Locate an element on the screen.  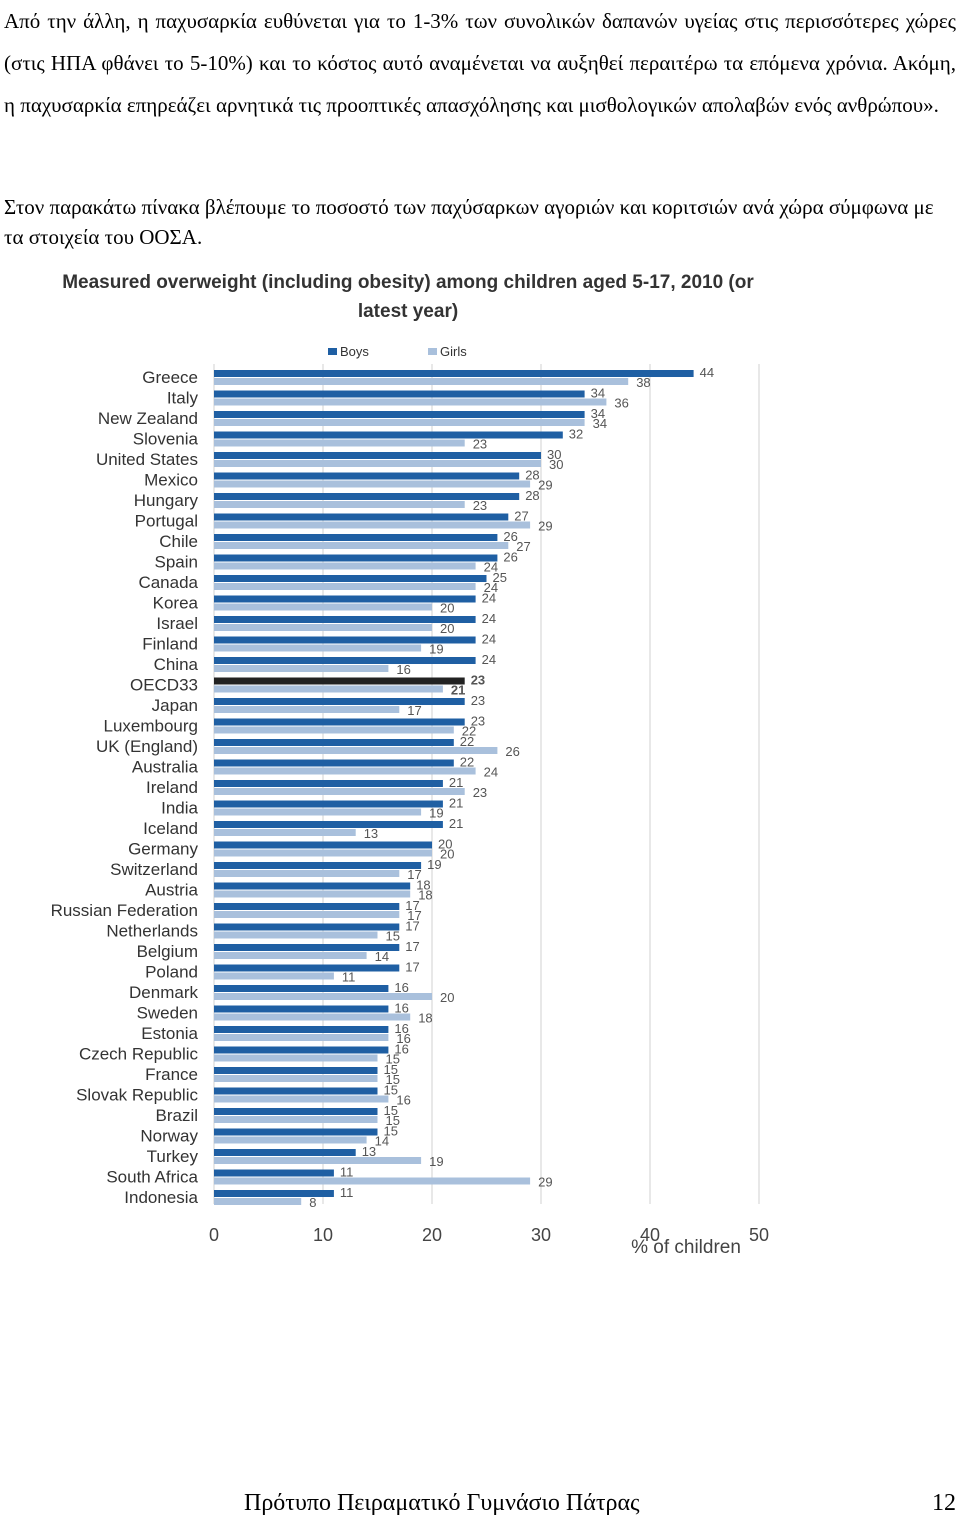
category-label: Germany is located at coordinates (163, 849).